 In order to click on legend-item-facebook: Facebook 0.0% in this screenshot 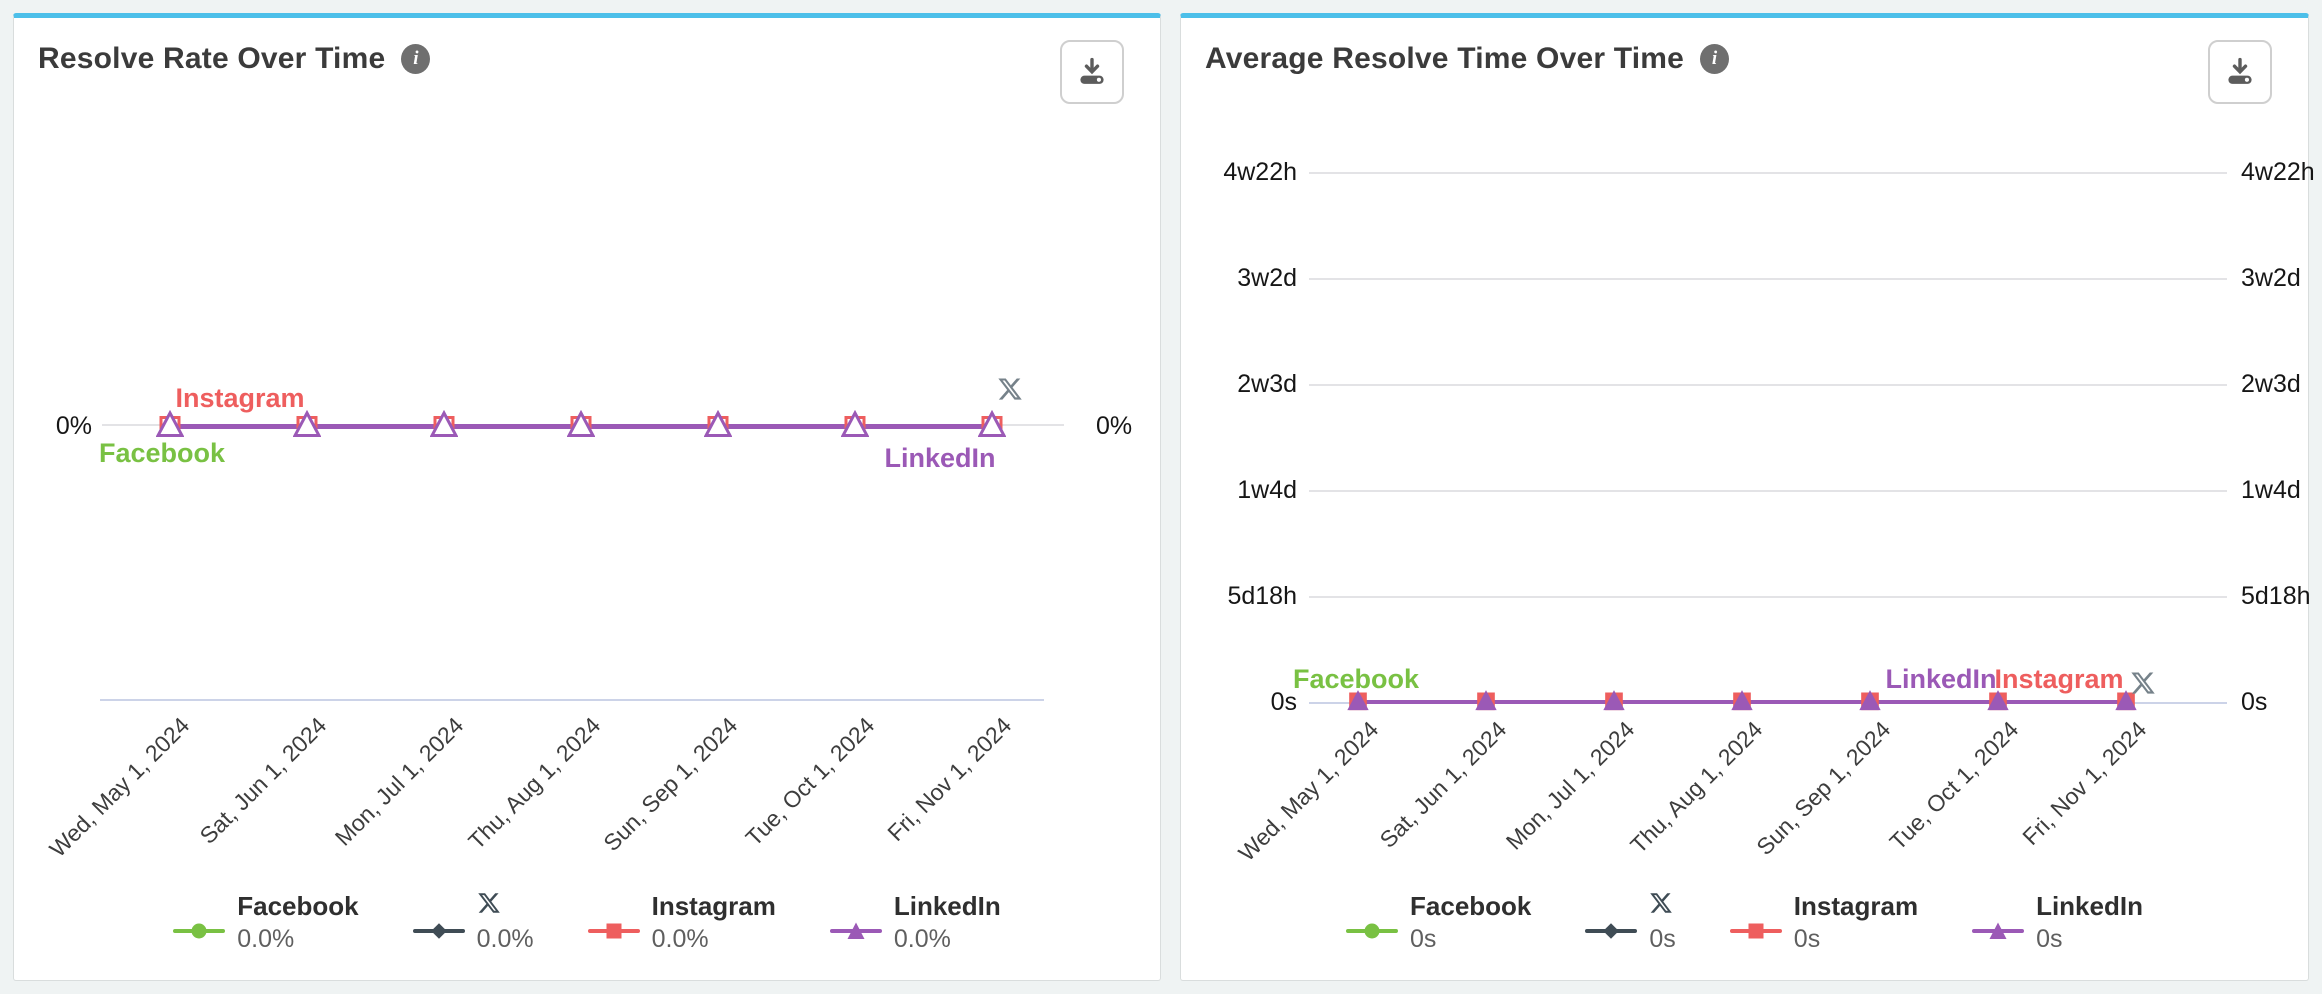, I will do `click(266, 922)`.